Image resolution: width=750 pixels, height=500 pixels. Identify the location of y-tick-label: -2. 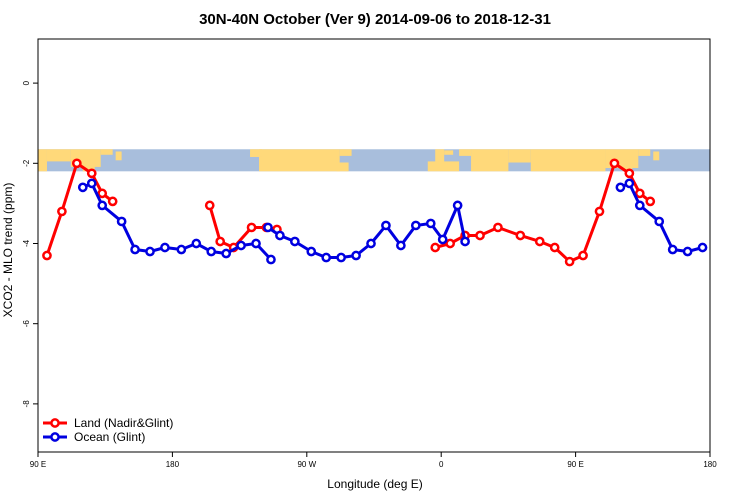
(26, 163).